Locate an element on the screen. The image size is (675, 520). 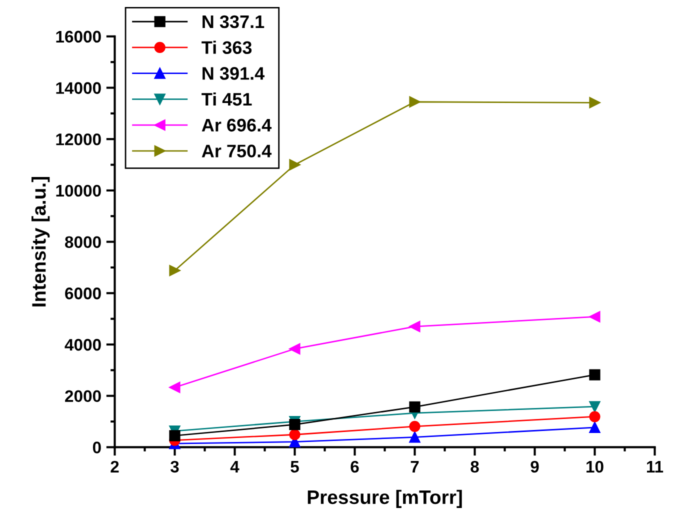
y-tick-label: 14000 is located at coordinates (78, 88).